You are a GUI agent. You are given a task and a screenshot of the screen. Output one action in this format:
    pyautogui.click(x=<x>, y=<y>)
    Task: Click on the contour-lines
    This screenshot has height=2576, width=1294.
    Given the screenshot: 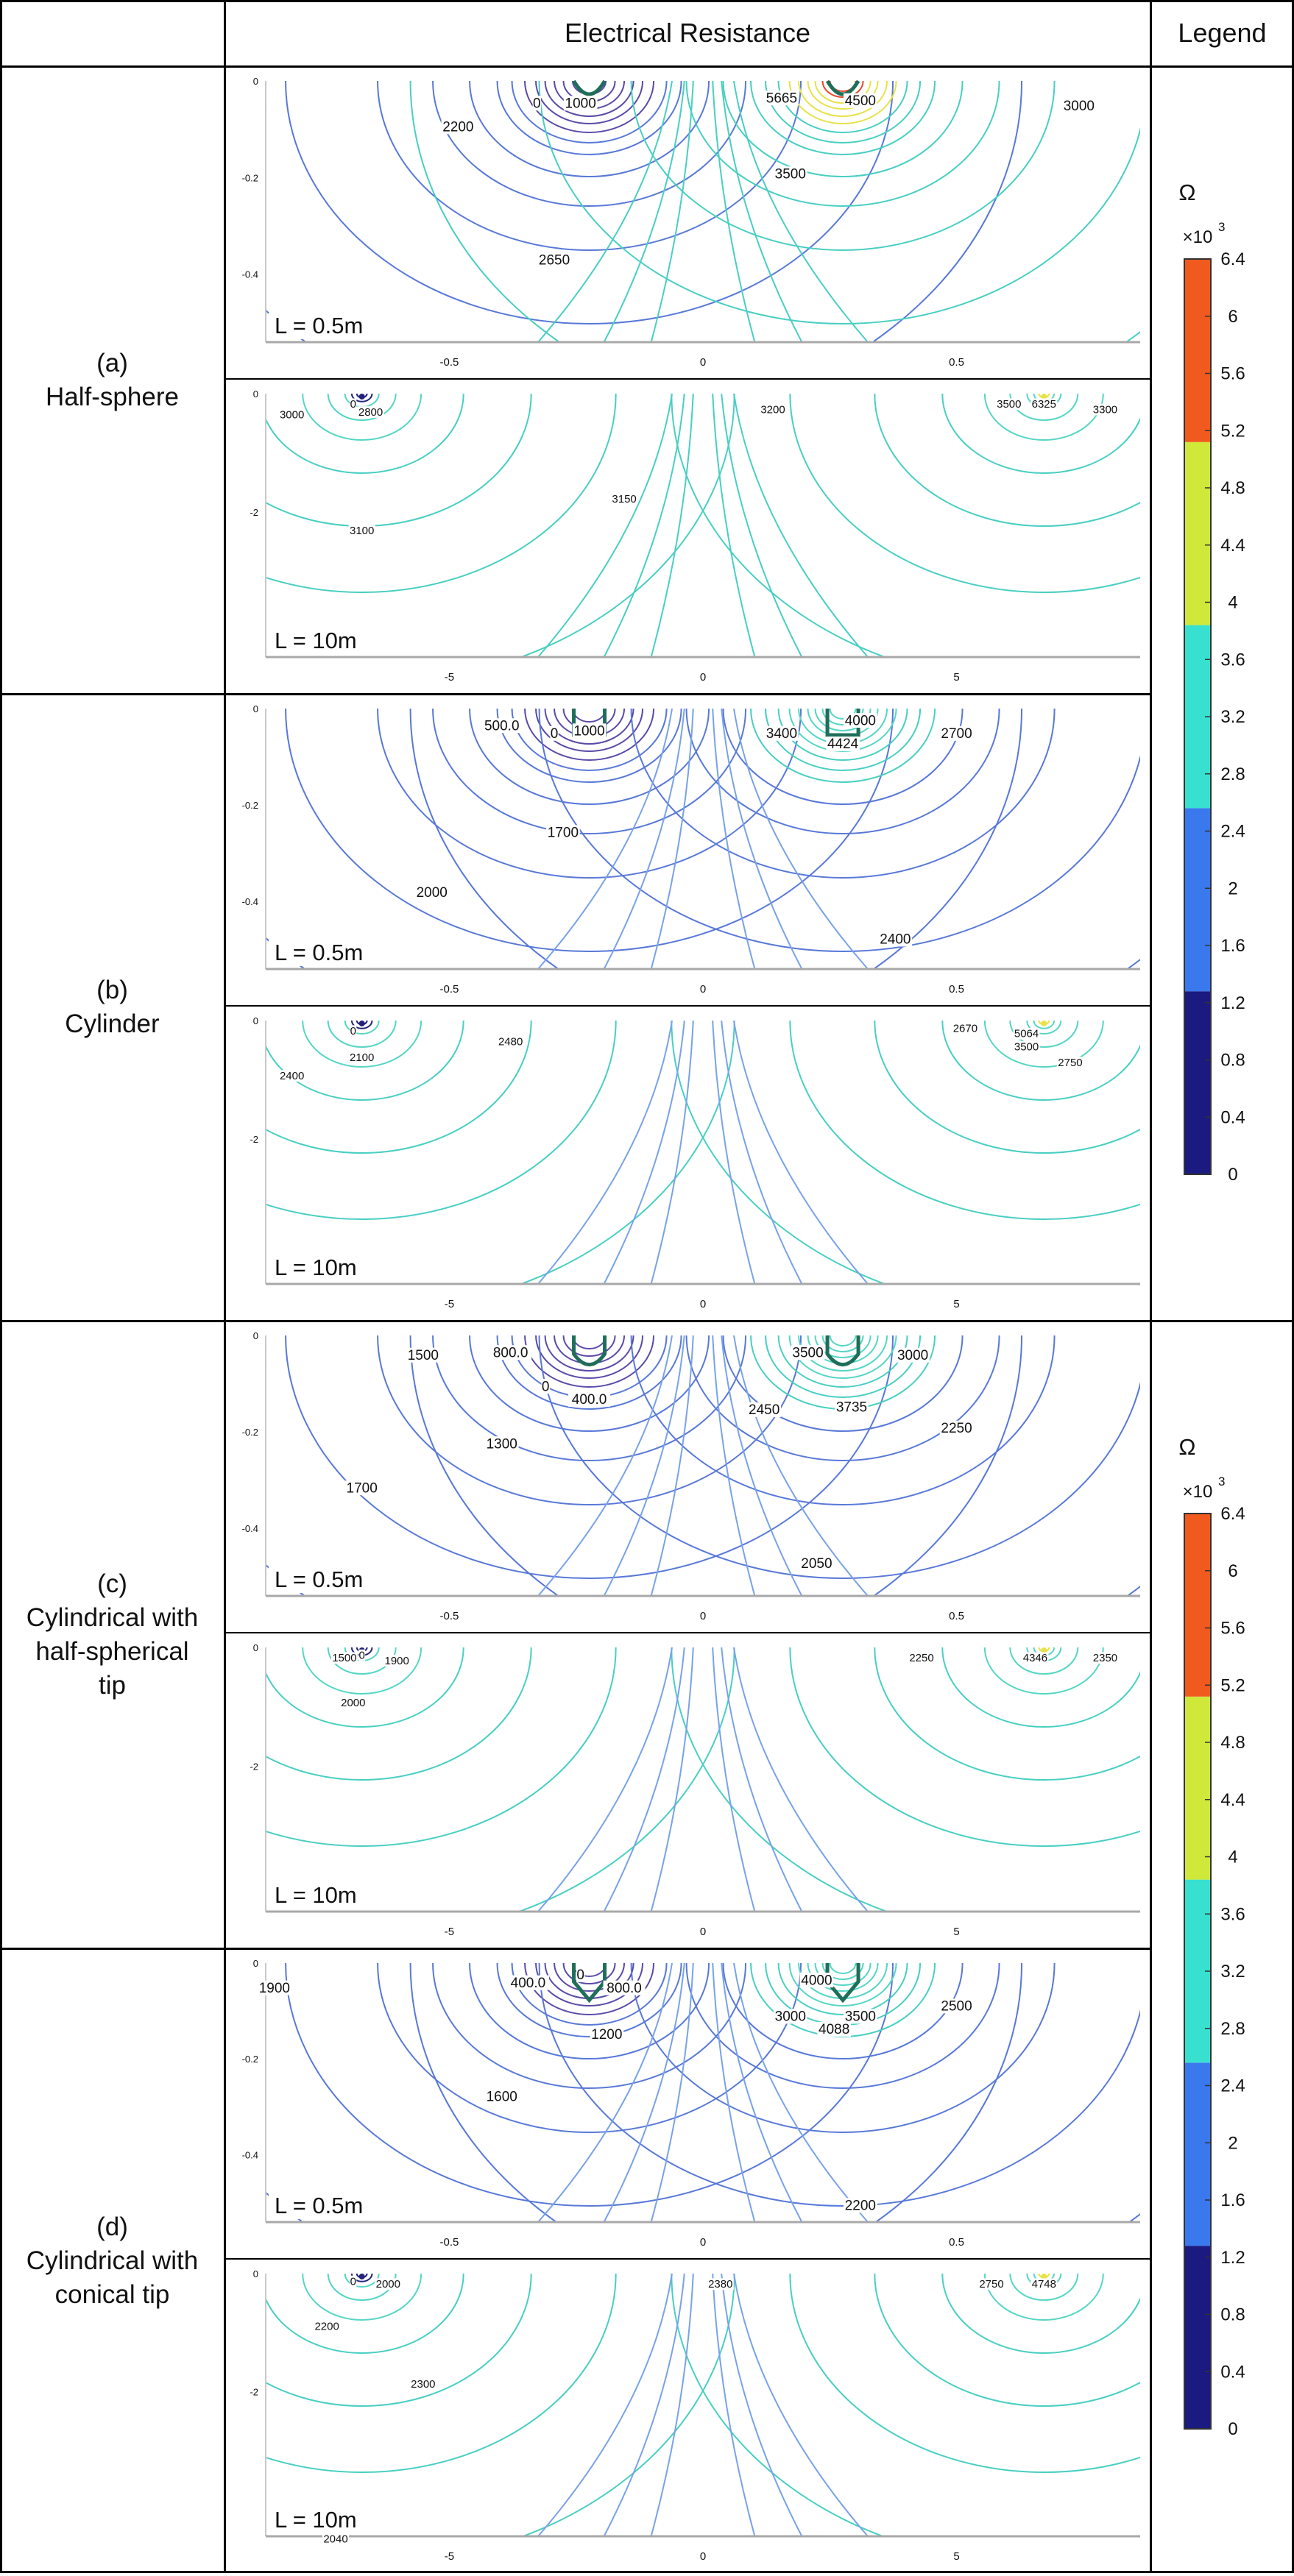 What is the action you would take?
    pyautogui.click(x=703, y=2092)
    